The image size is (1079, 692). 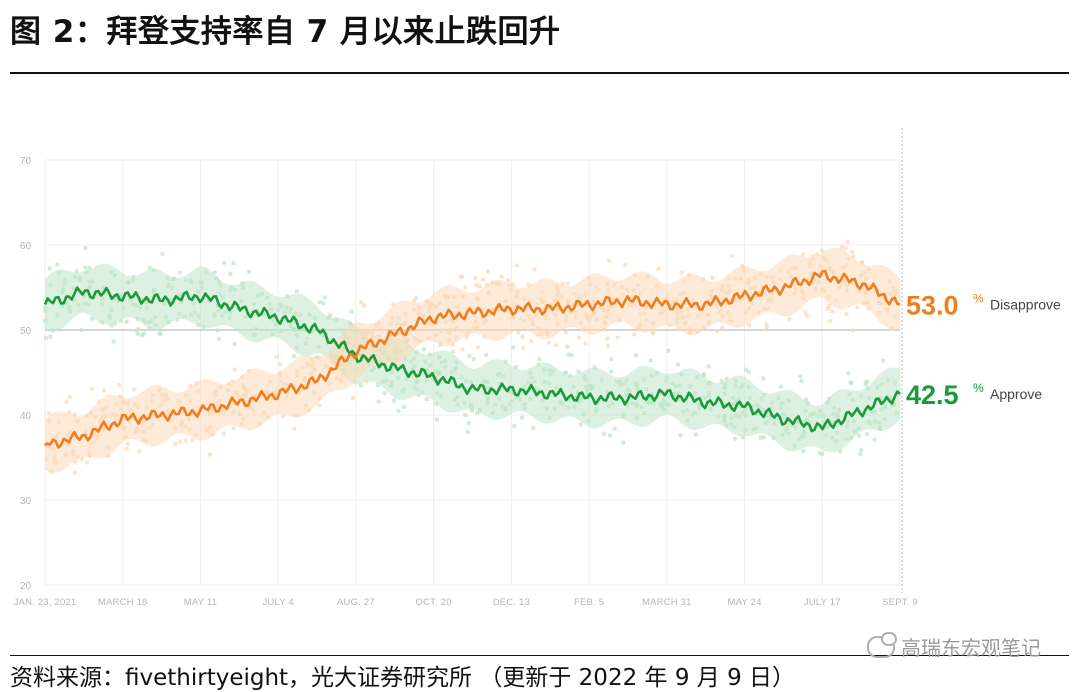 I want to click on x-tick-label: MAY 11, so click(x=200, y=602).